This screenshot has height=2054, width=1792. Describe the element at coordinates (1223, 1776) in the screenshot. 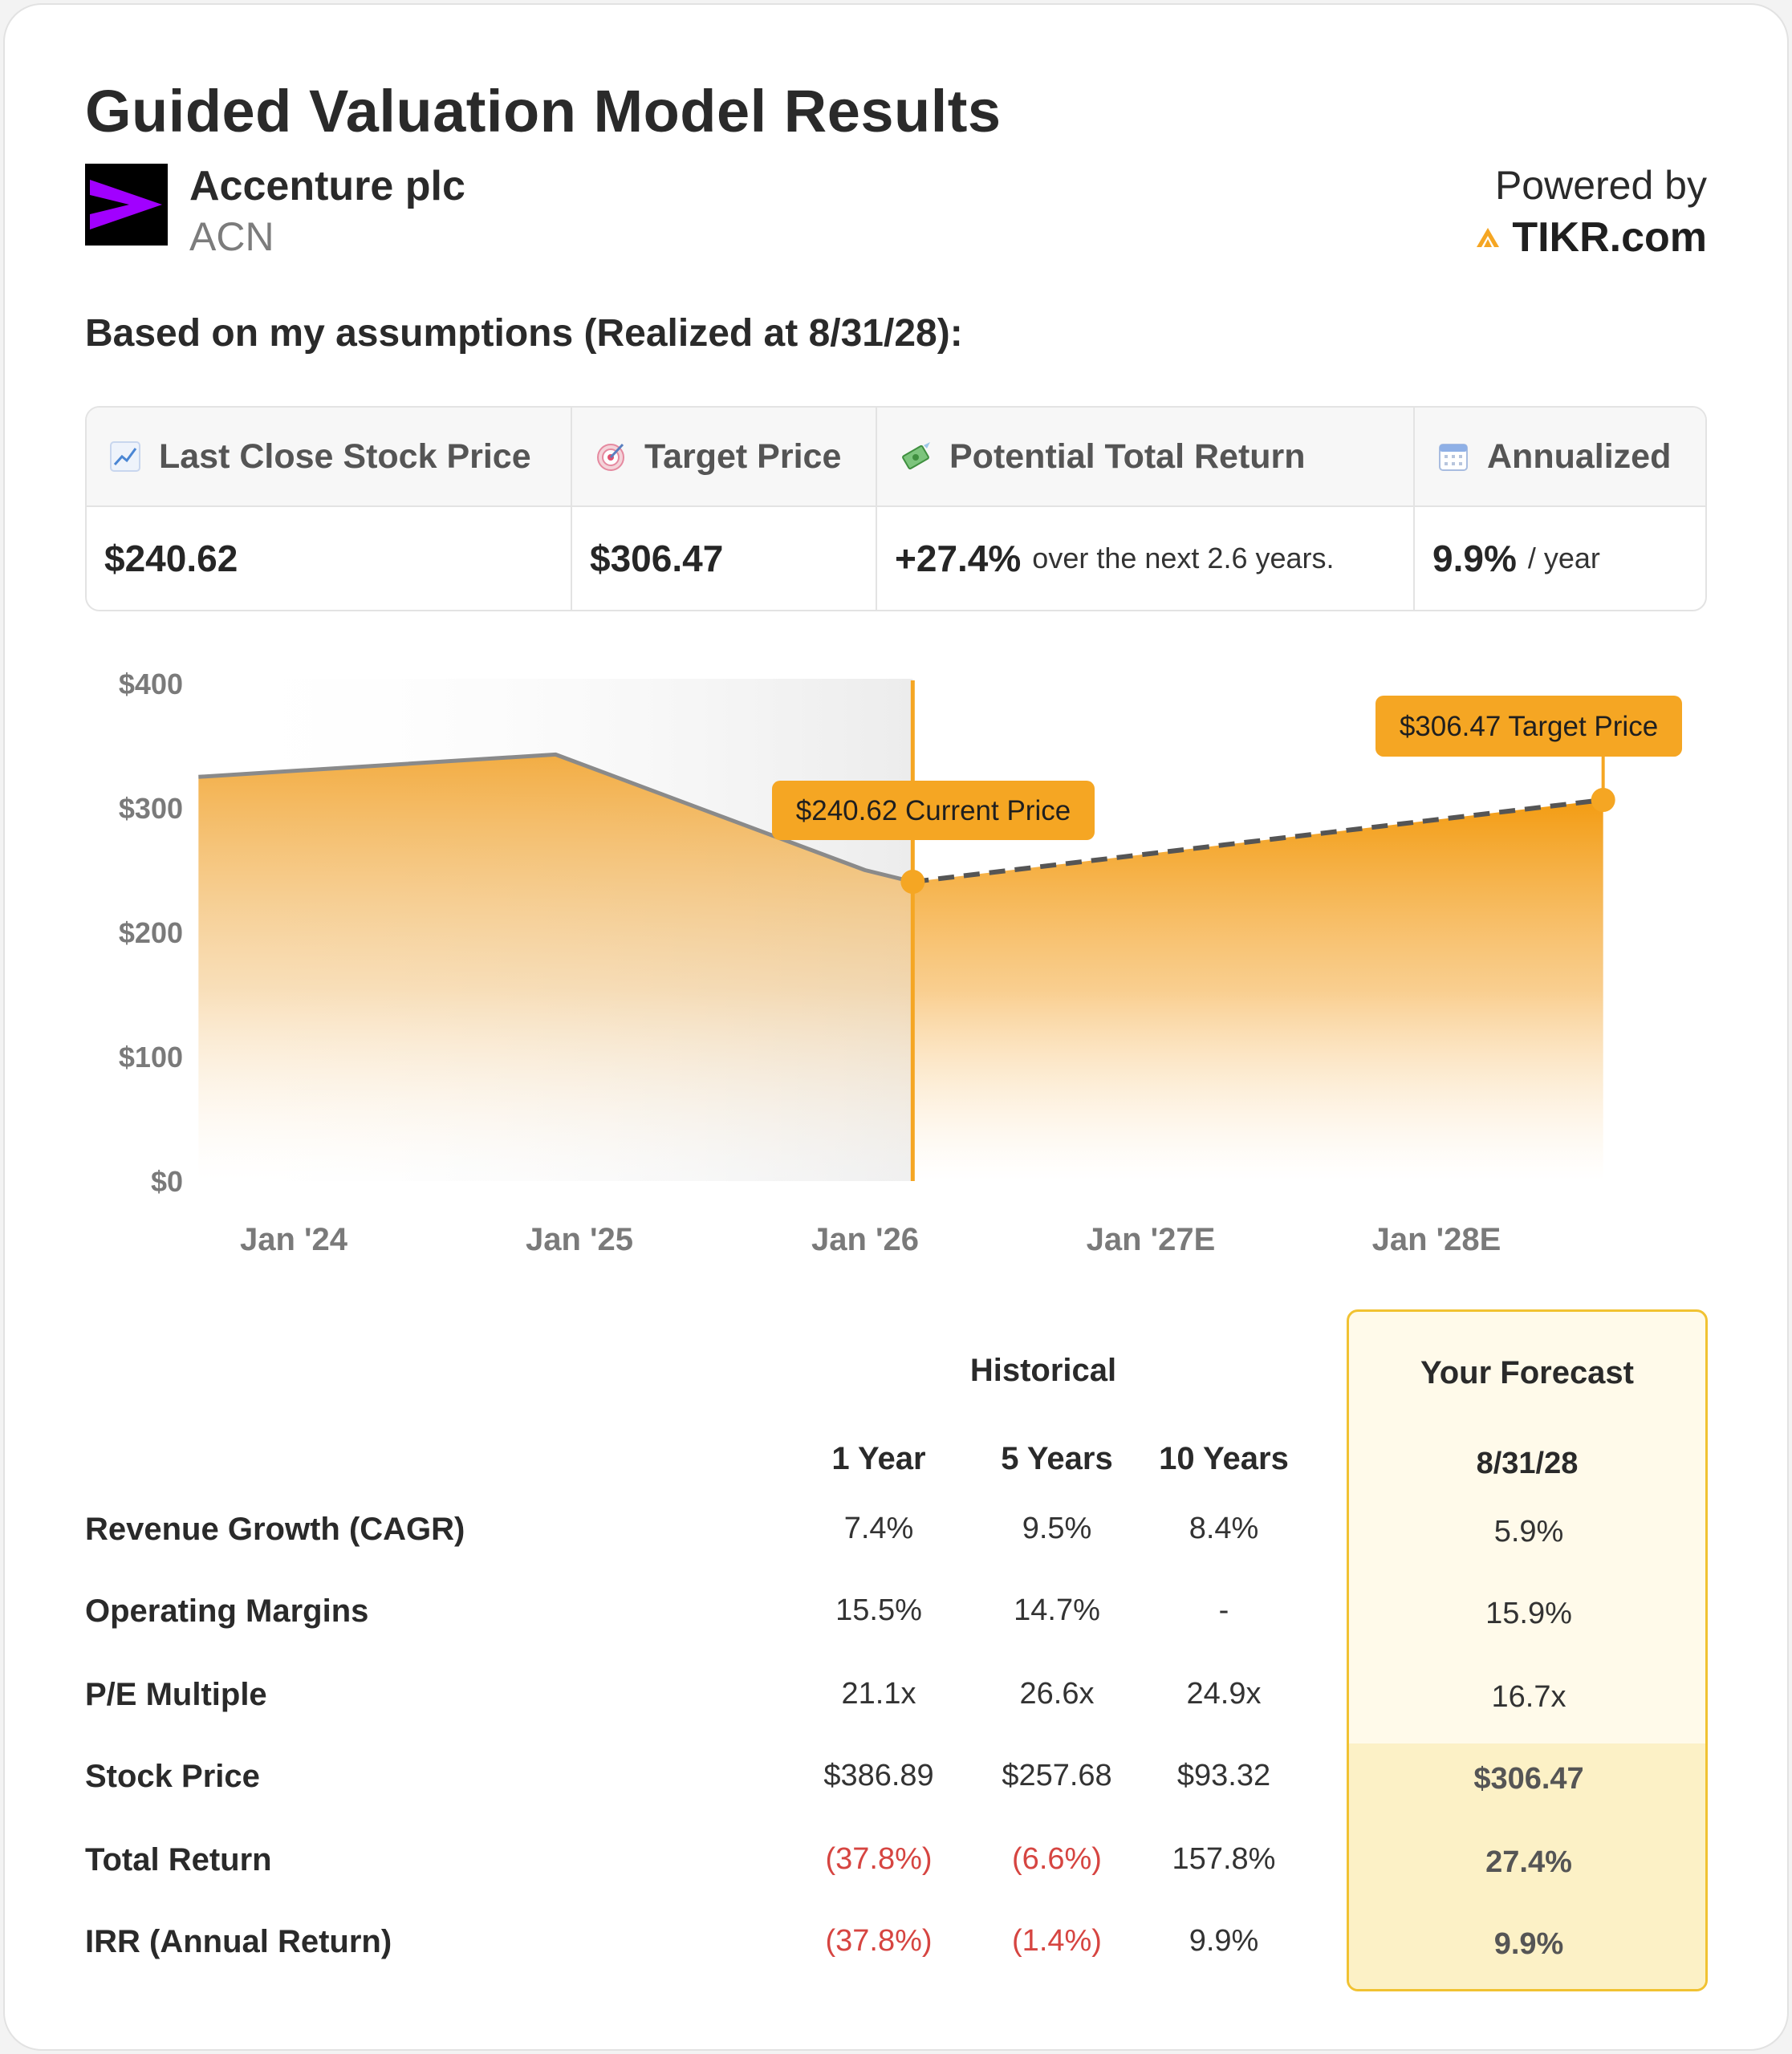

I see `historical-cell: $93.32` at that location.